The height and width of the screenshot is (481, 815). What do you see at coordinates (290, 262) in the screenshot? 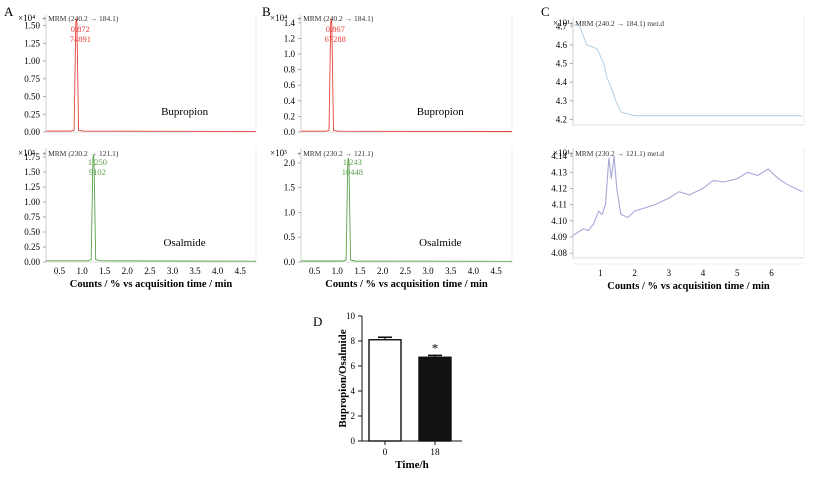
I see `panel-b-sub2-ytick-label: 0.0` at bounding box center [290, 262].